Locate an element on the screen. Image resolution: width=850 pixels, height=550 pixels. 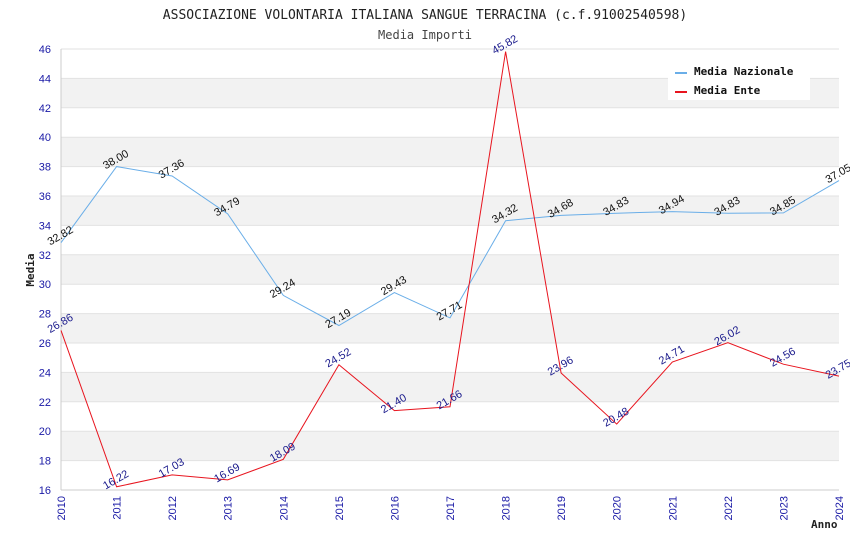
x-tick-label: 2020 is located at coordinates (618, 508).